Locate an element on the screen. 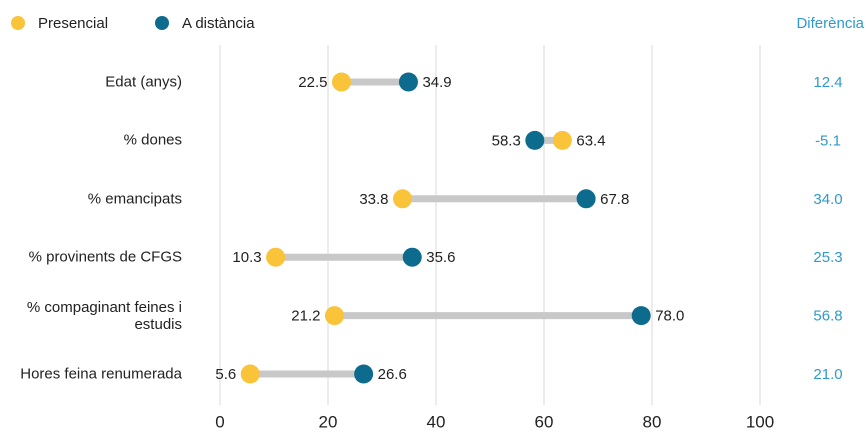 The height and width of the screenshot is (439, 866). difference-value: 21.0 is located at coordinates (827, 374).